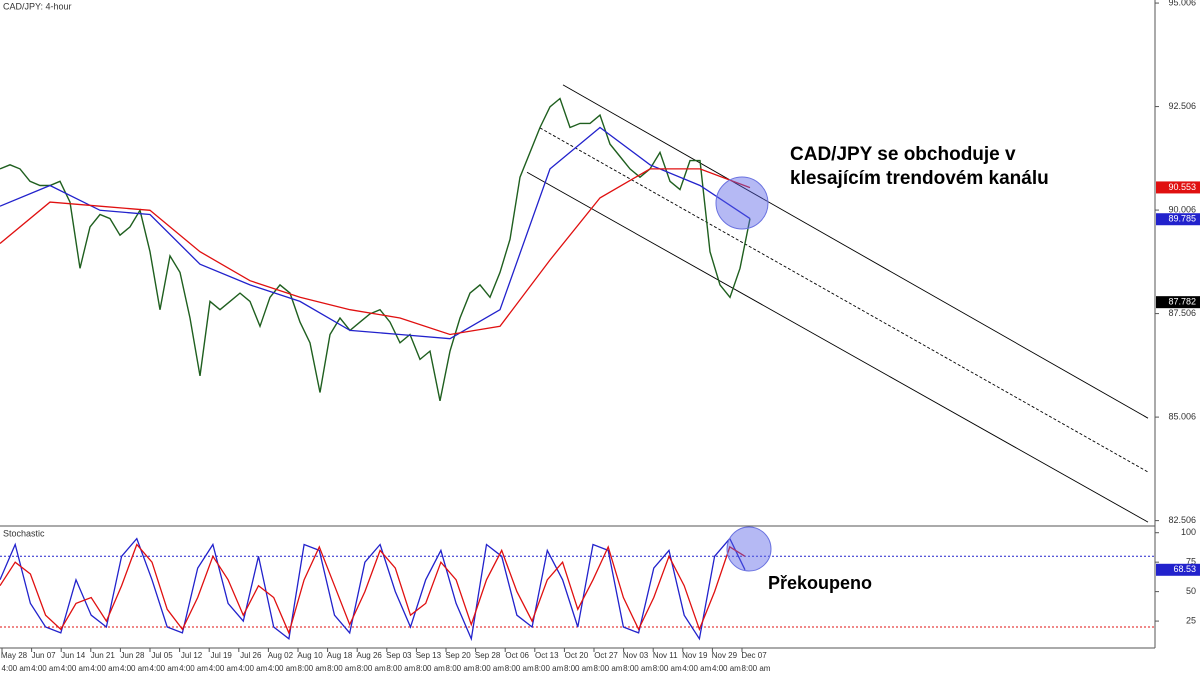 Image resolution: width=1200 pixels, height=675 pixels. I want to click on x-tick-label: Jul 19, so click(222, 655).